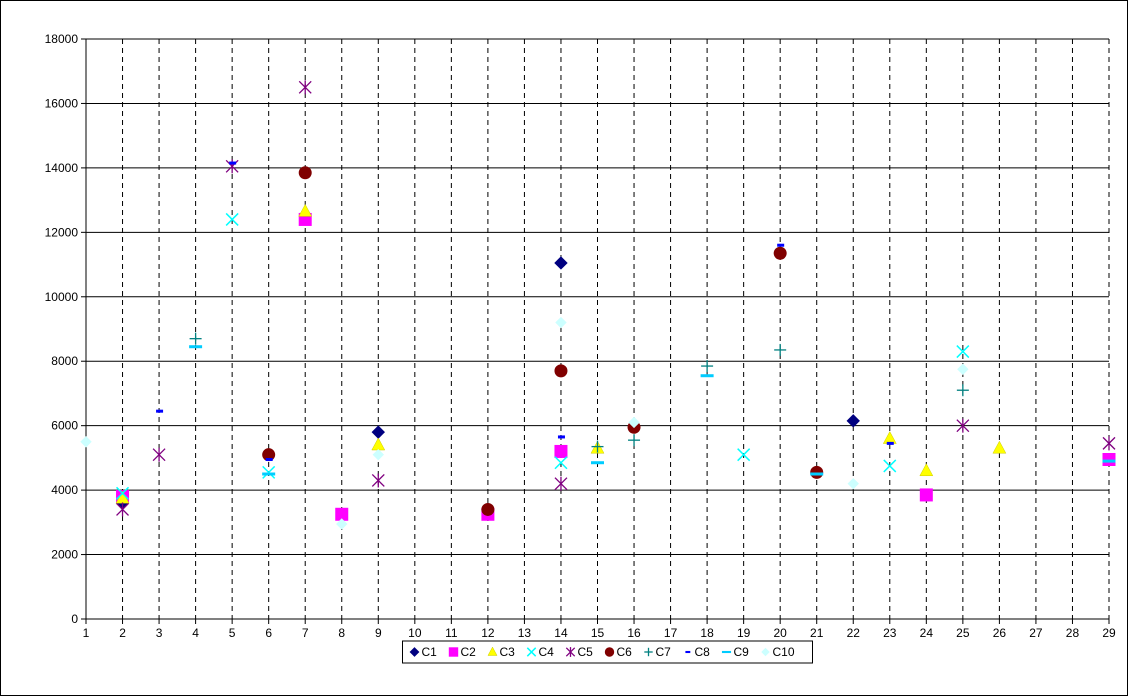  Describe the element at coordinates (531, 652) in the screenshot. I see `legend-marker-c4` at that location.